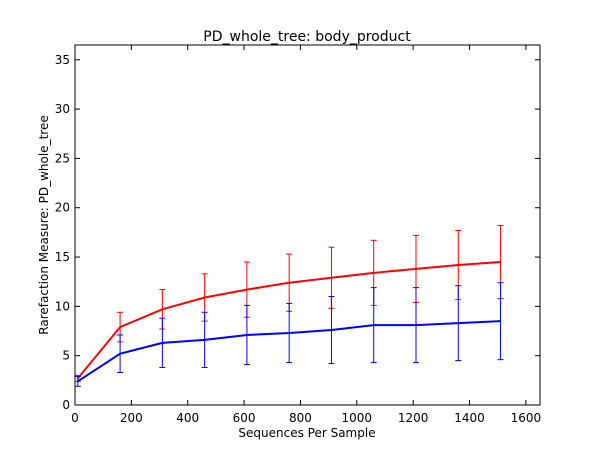 The image size is (600, 455). Describe the element at coordinates (526, 418) in the screenshot. I see `x-tick-label: 1600` at that location.